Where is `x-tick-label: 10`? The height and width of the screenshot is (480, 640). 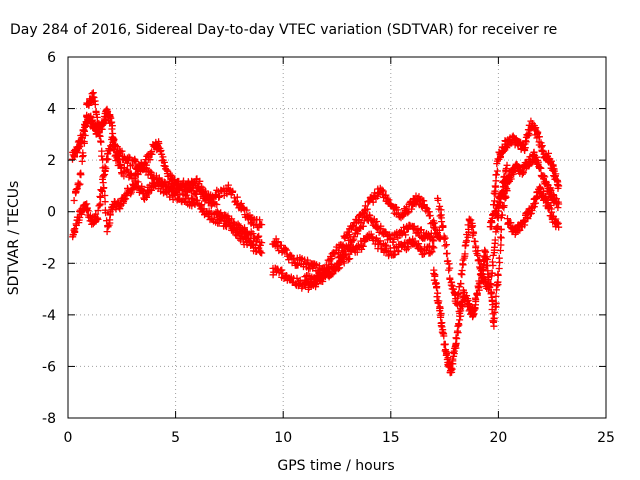
x-tick-label: 10 is located at coordinates (283, 438).